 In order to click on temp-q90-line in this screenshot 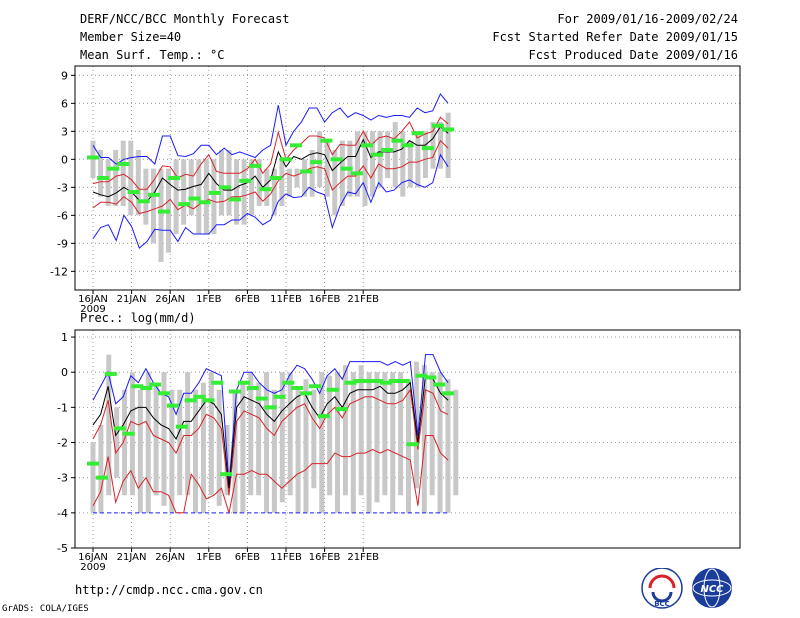, I will do `click(270, 153)`.